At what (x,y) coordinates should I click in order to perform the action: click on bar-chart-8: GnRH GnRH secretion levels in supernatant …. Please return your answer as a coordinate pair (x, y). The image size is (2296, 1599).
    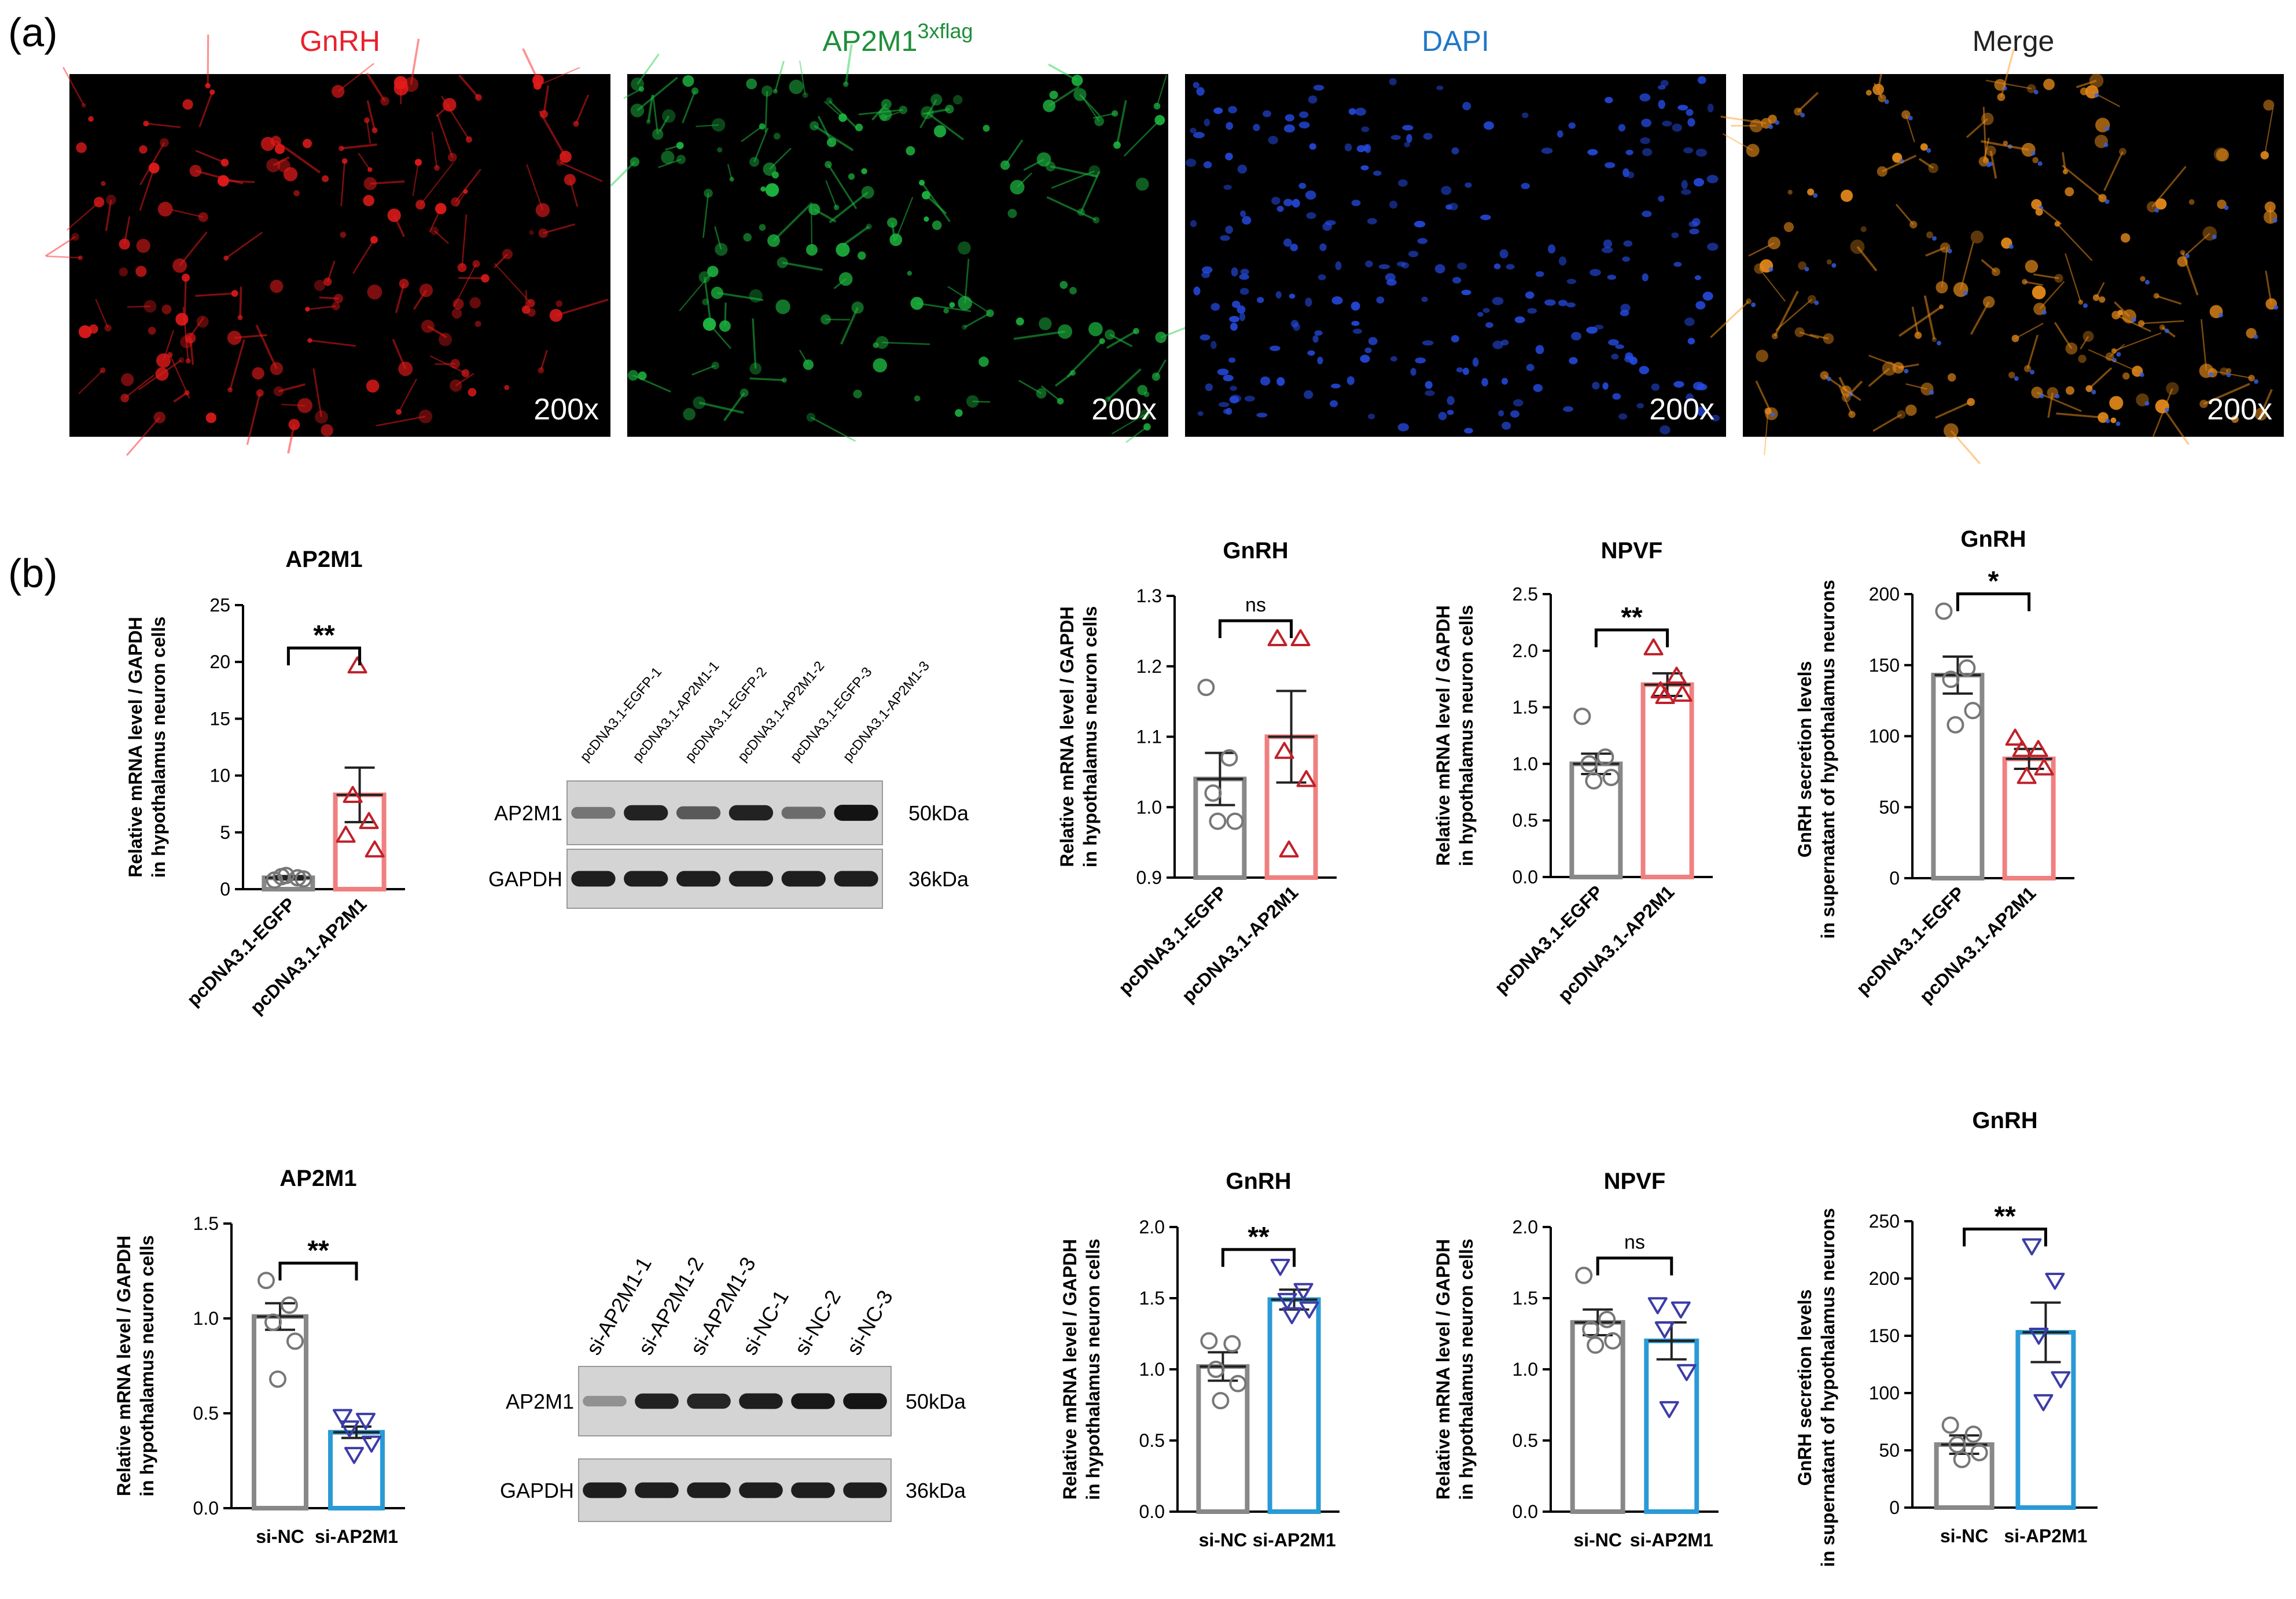
    Looking at the image, I should click on (1946, 1337).